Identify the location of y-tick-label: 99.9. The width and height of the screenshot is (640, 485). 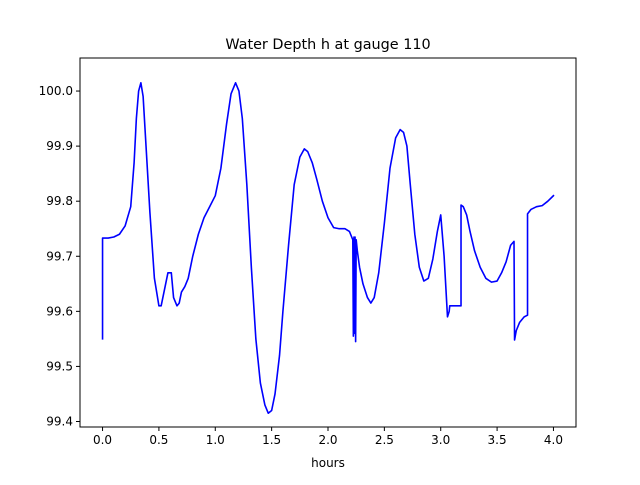
(59, 146).